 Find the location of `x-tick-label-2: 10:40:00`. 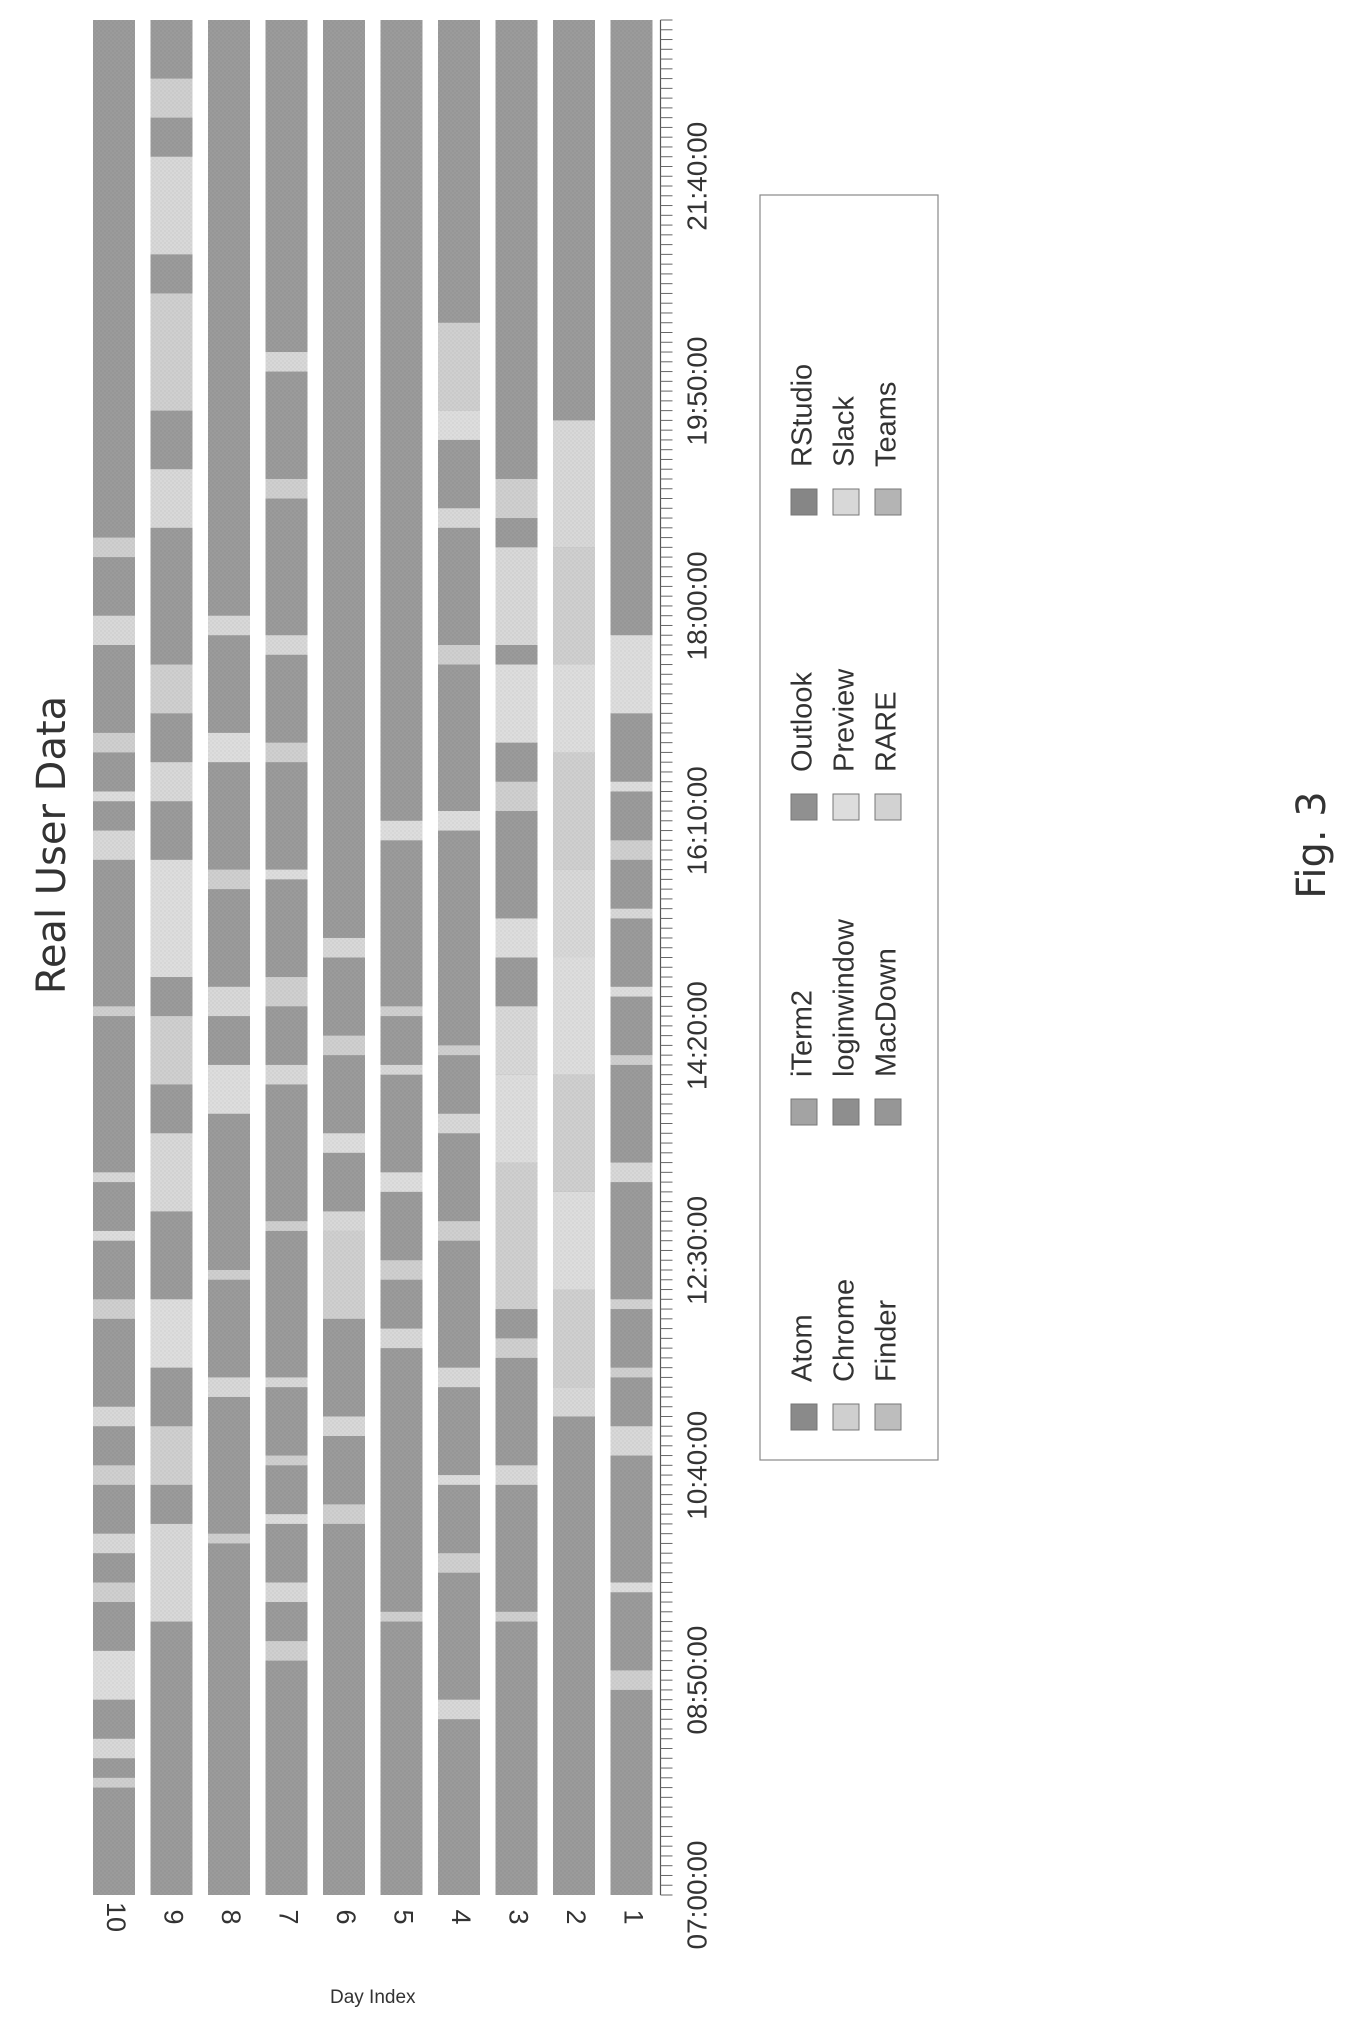

x-tick-label-2: 10:40:00 is located at coordinates (697, 1465).